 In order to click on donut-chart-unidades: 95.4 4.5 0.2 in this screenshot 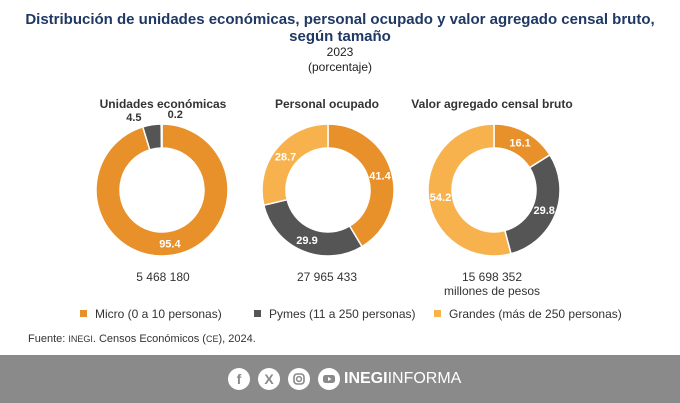, I will do `click(162, 183)`.